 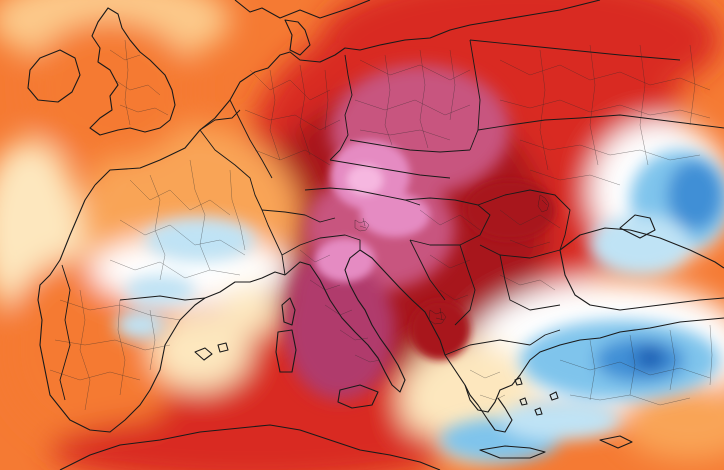 I want to click on coast-cyprus, so click(x=616, y=442).